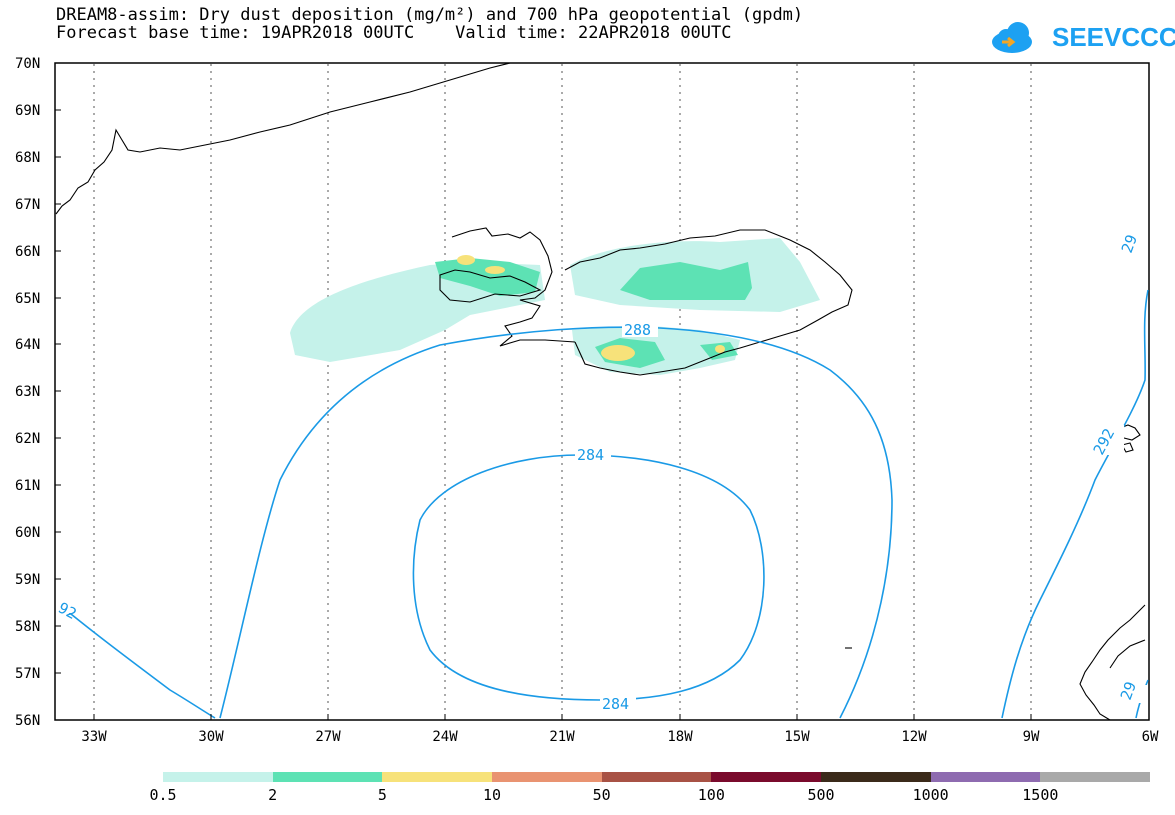 The height and width of the screenshot is (815, 1175). I want to click on lat-label: 67N, so click(27, 205).